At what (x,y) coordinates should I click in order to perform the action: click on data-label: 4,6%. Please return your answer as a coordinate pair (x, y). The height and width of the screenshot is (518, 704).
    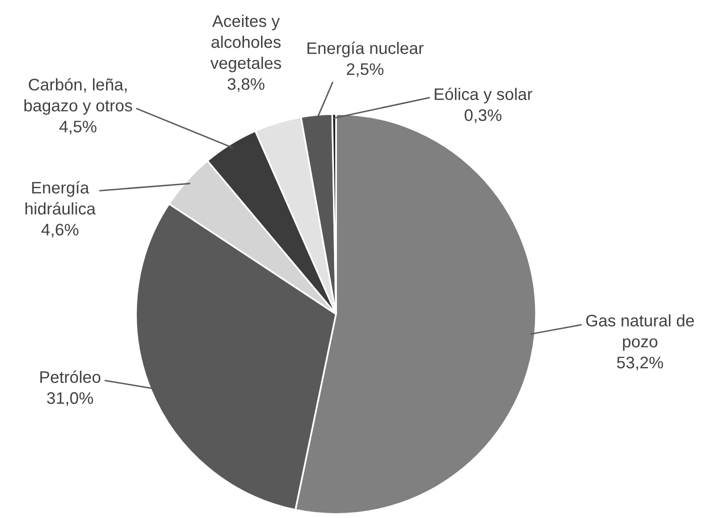
    Looking at the image, I should click on (59, 231).